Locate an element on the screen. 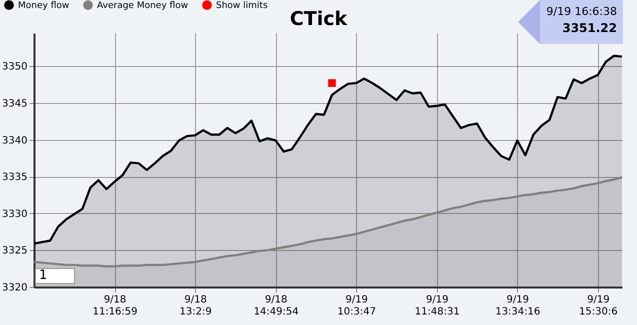  chart-title: CTick is located at coordinates (319, 19).